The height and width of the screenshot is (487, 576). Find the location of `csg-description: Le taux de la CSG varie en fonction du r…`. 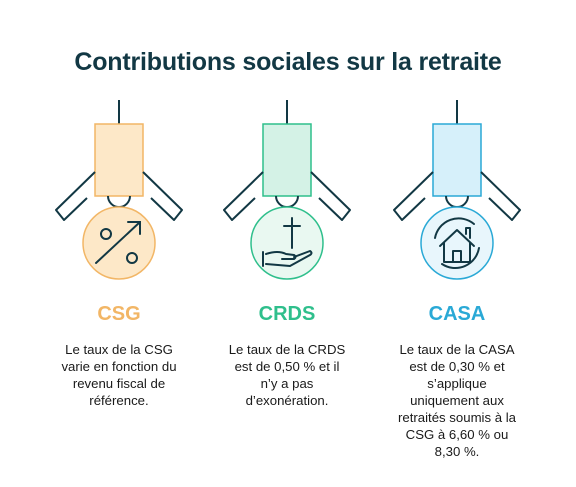

csg-description: Le taux de la CSG varie en fonction du r… is located at coordinates (119, 375).